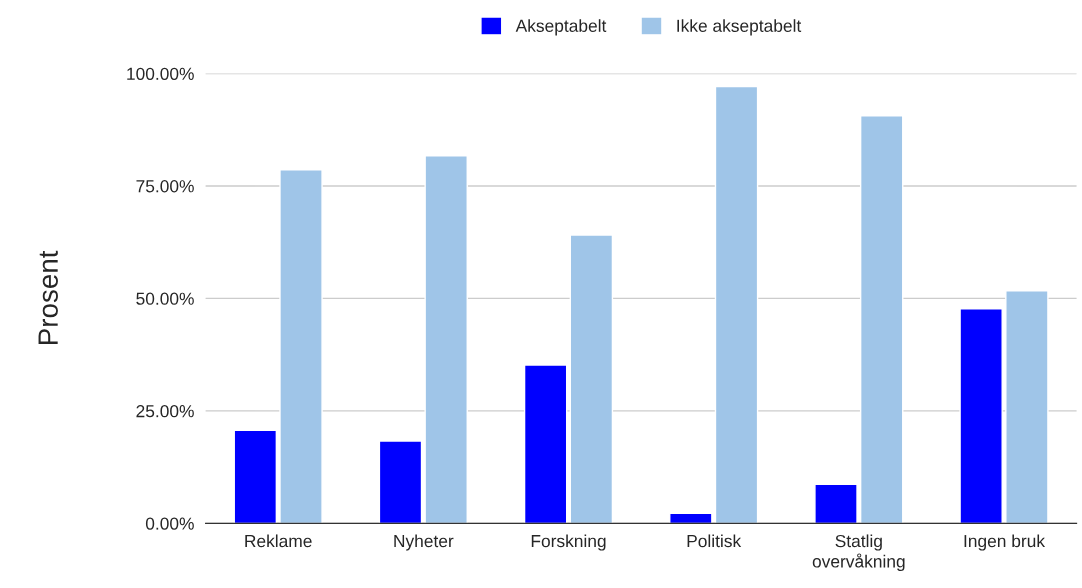  Describe the element at coordinates (424, 542) in the screenshot. I see `x-tick-label: Nyheter` at that location.